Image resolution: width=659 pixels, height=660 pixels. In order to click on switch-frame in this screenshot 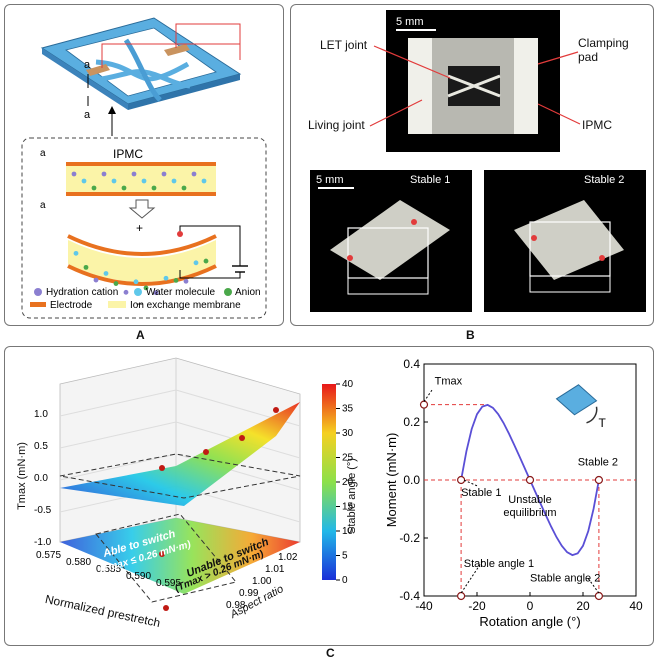, I will do `click(141, 63)`.